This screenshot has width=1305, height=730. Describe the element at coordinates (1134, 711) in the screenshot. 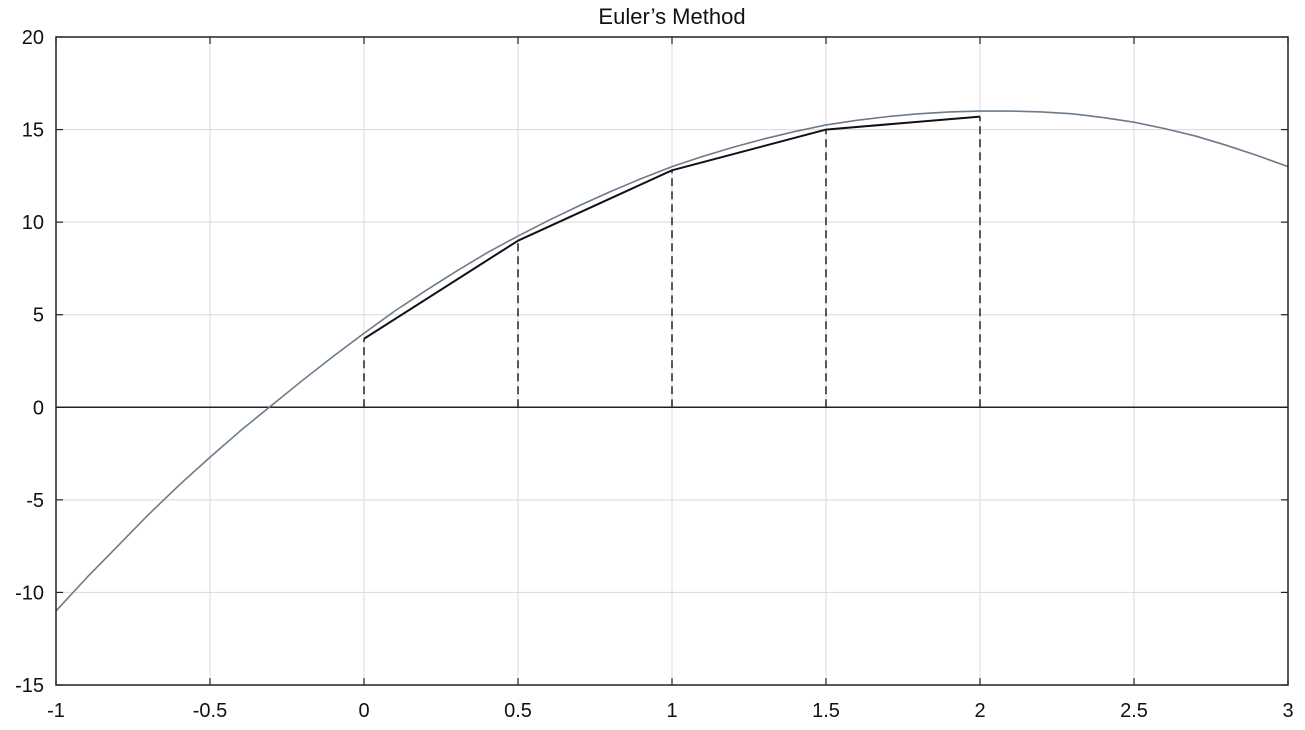

I see `x-tick-label: 2.5` at that location.